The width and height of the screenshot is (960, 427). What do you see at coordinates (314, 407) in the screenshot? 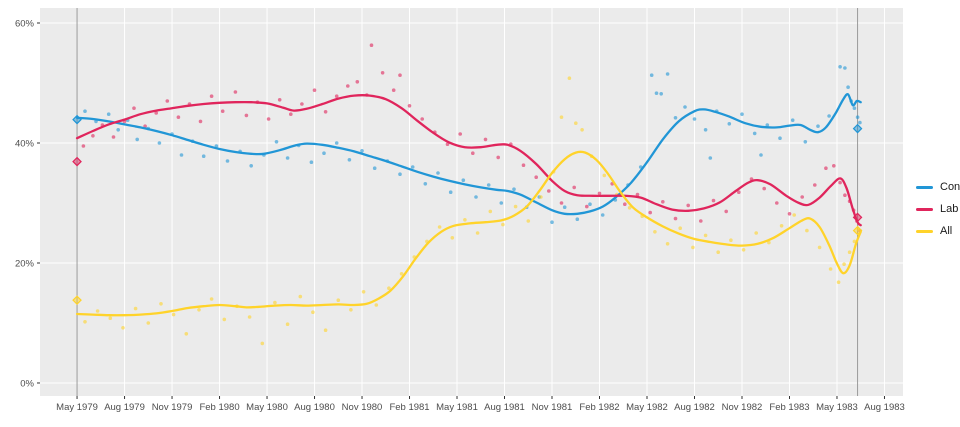
I see `x-tick-label: Aug 1980` at bounding box center [314, 407].